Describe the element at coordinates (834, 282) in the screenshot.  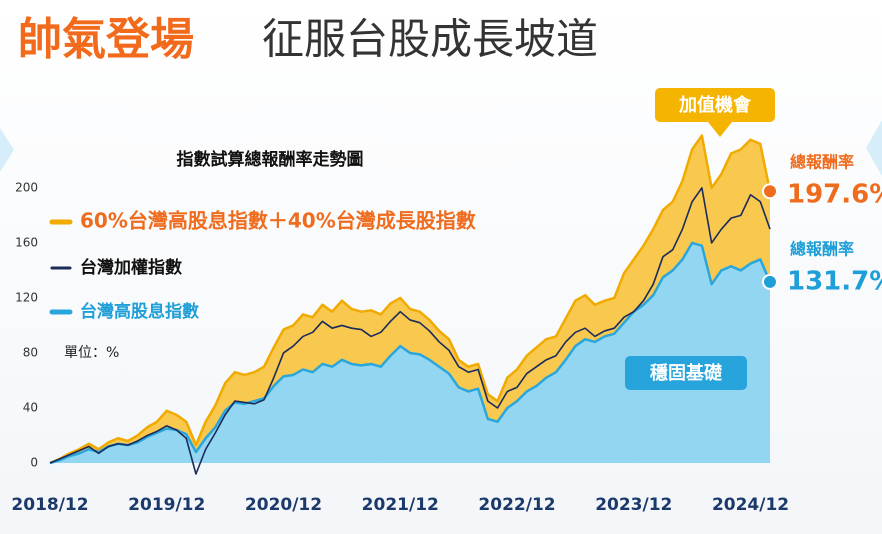
I see `value-label: 131.7%` at that location.